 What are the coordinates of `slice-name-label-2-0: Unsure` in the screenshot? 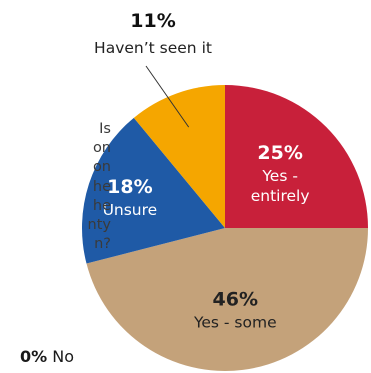 It's located at (130, 210).